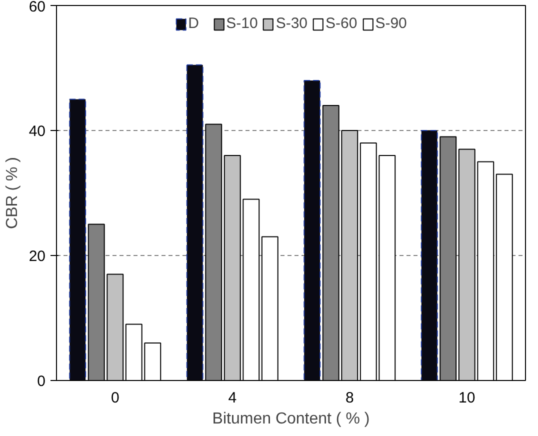 The image size is (538, 436). I want to click on legend-label: D, so click(194, 23).